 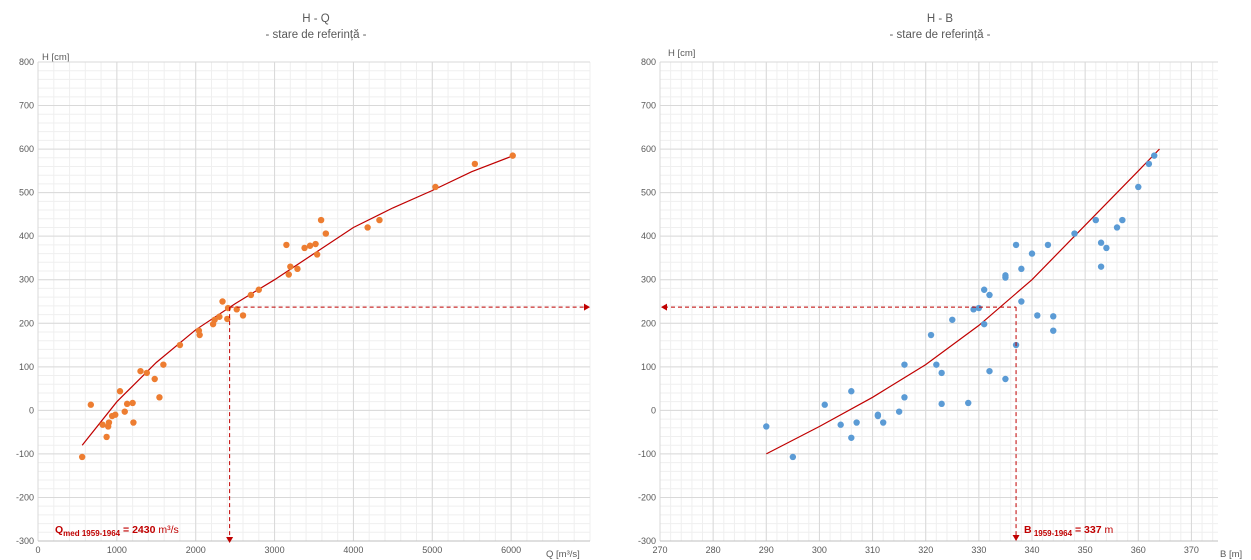 I want to click on x-tick-label: 270, so click(x=659, y=550).